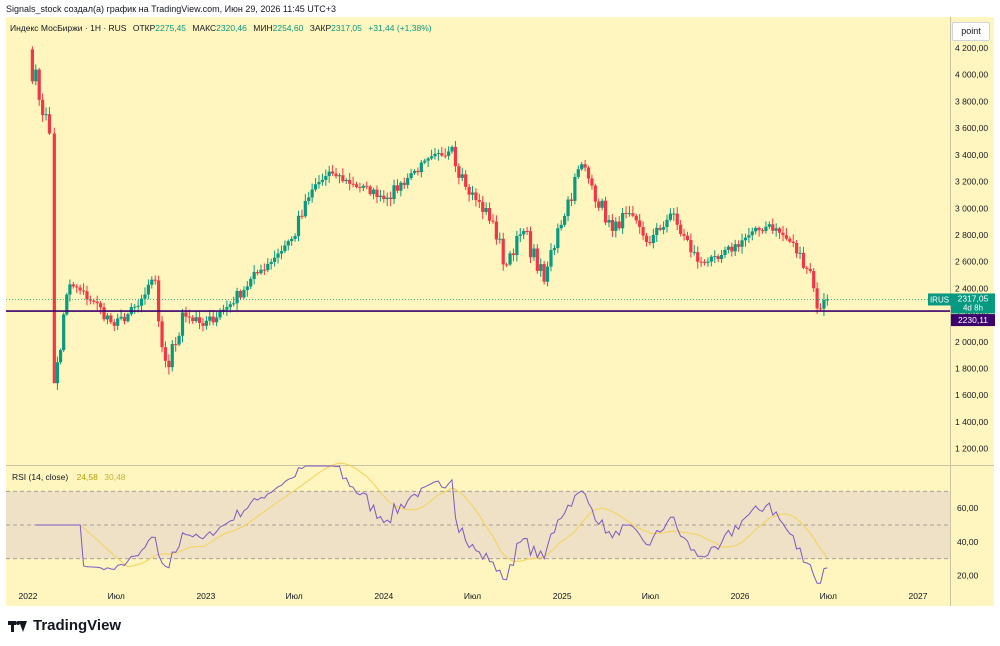  What do you see at coordinates (971, 48) in the screenshot?
I see `price-tick-label: 4 200,00` at bounding box center [971, 48].